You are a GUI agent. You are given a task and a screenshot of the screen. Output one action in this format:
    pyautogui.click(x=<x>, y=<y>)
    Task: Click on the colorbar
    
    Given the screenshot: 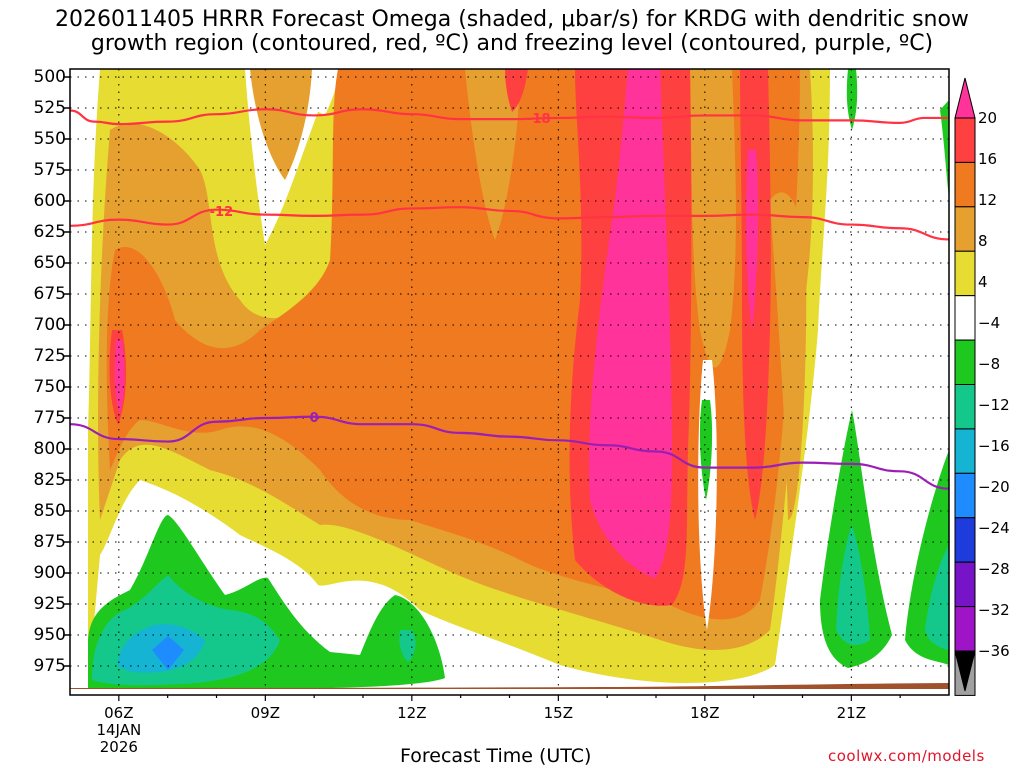 What is the action you would take?
    pyautogui.click(x=965, y=386)
    